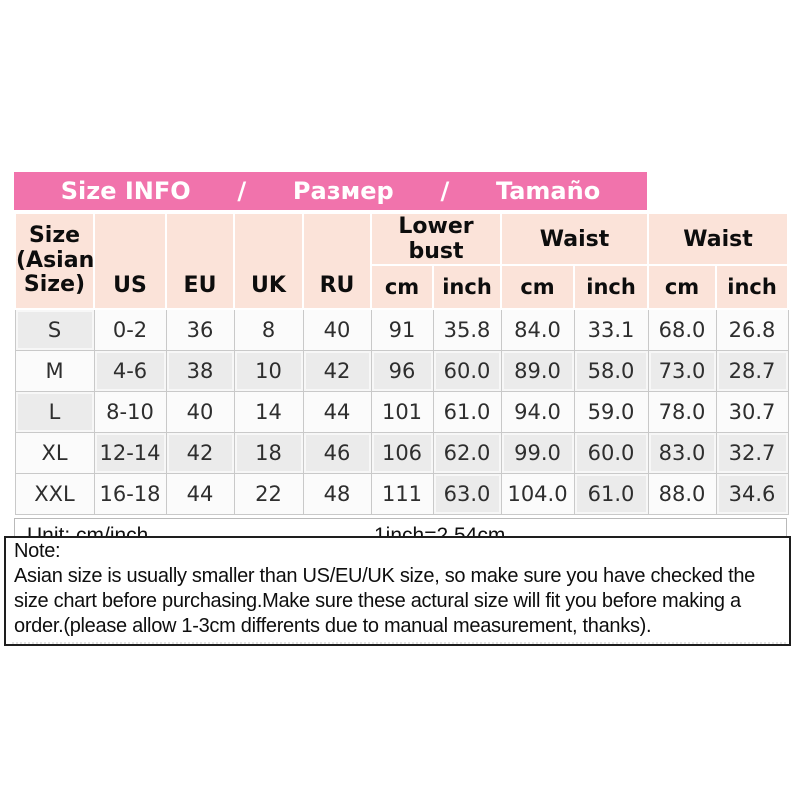 The height and width of the screenshot is (800, 800). What do you see at coordinates (752, 453) in the screenshot?
I see `table-cell: 32.7` at bounding box center [752, 453].